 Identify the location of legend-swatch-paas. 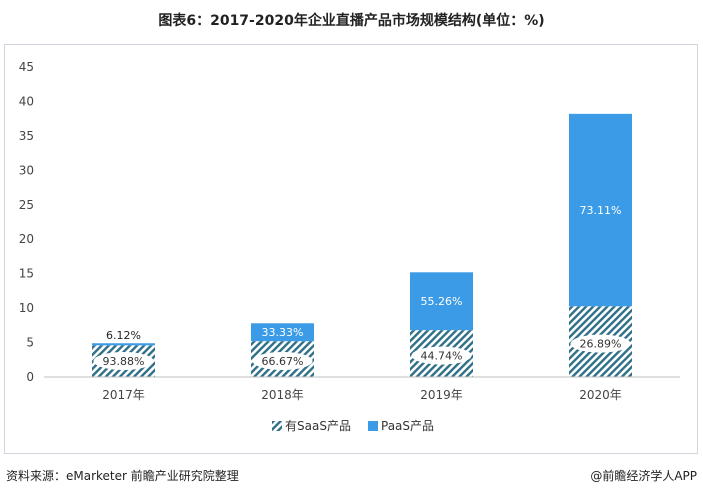
(373, 426).